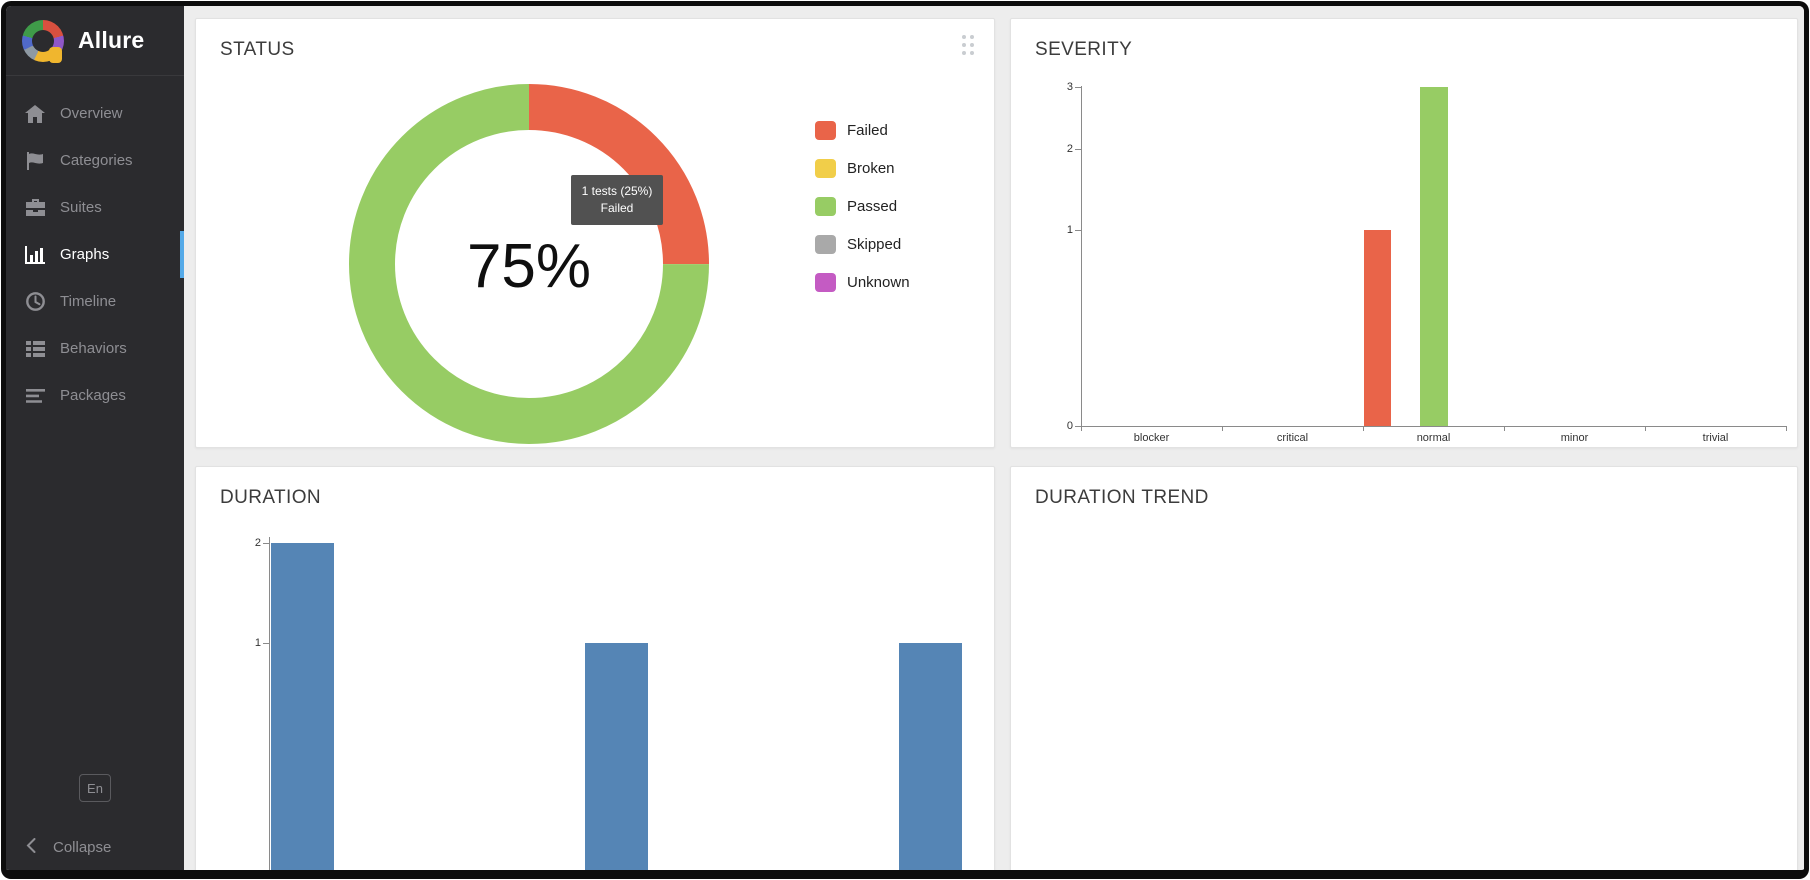 This screenshot has height=880, width=1810. Describe the element at coordinates (95, 788) in the screenshot. I see `language-button: En` at that location.